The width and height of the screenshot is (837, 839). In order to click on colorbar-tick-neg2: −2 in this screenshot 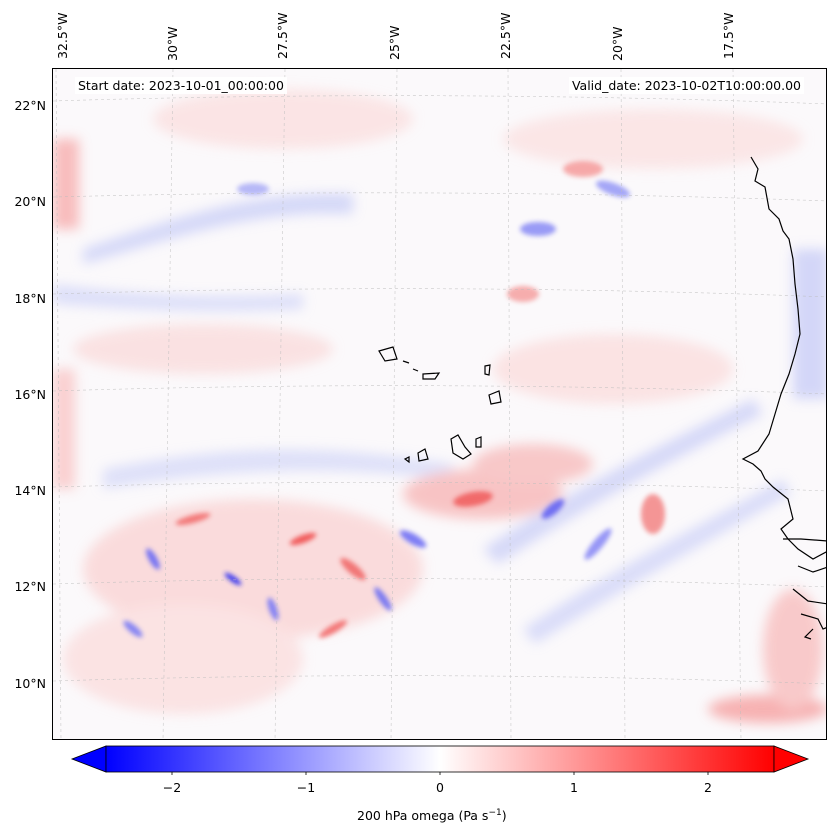, I will do `click(172, 787)`.